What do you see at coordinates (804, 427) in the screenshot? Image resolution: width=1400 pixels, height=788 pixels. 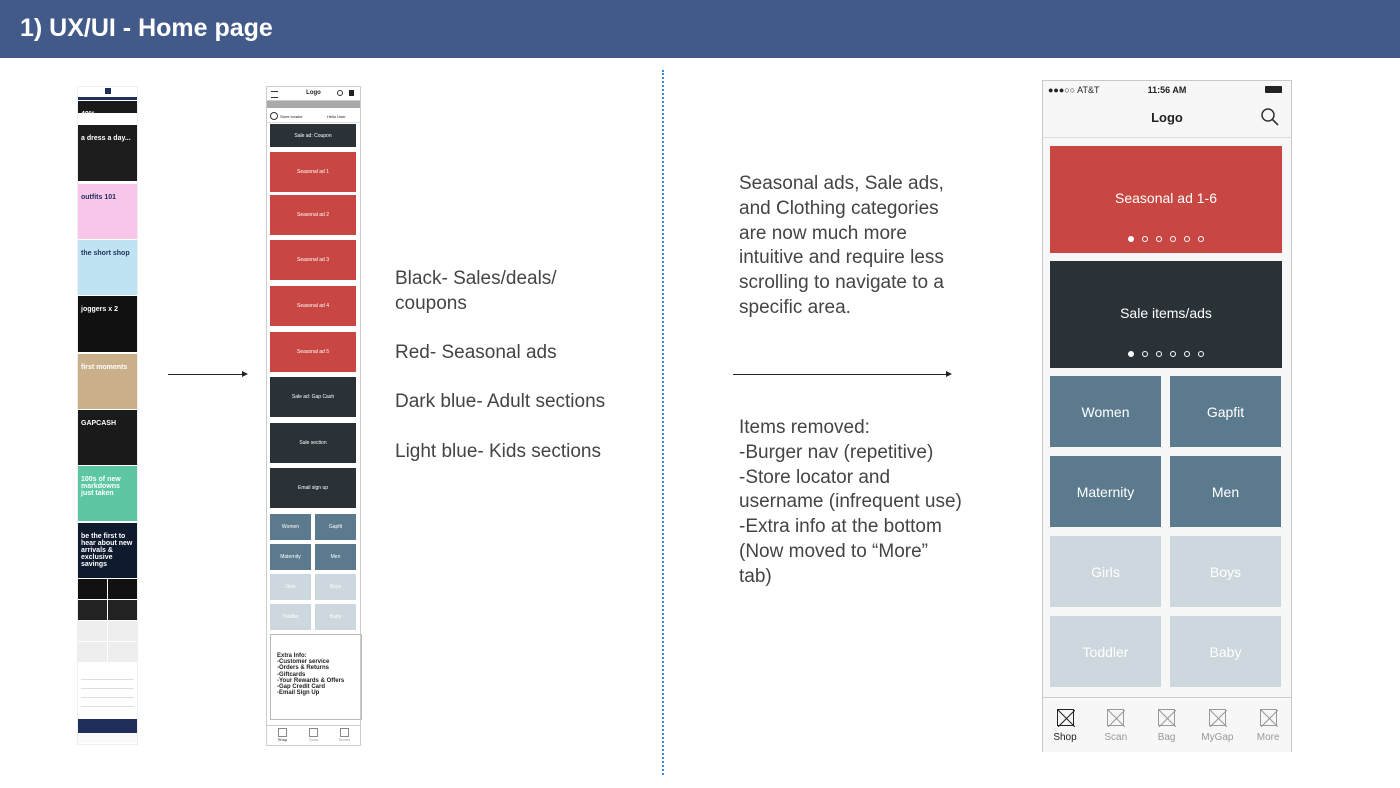 I see `description-line: Items removed:` at bounding box center [804, 427].